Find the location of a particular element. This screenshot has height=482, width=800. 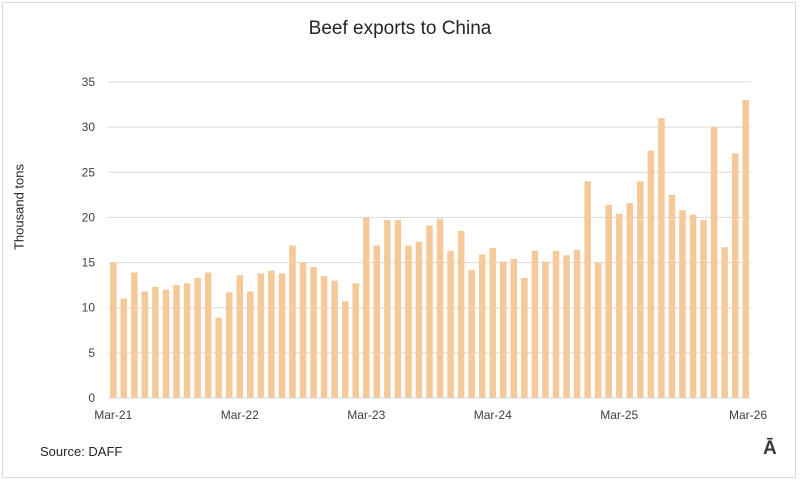

brand-logo: Ā is located at coordinates (770, 448).